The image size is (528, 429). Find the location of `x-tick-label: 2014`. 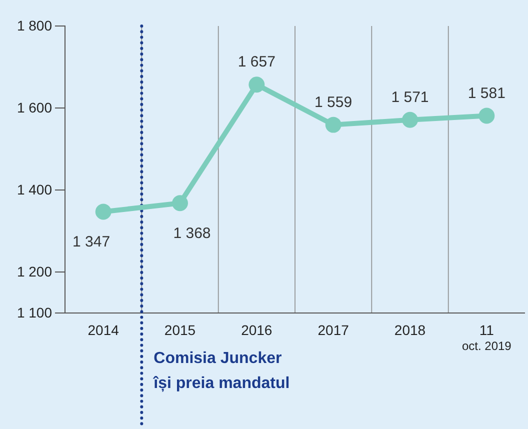

x-tick-label: 2014 is located at coordinates (104, 330).